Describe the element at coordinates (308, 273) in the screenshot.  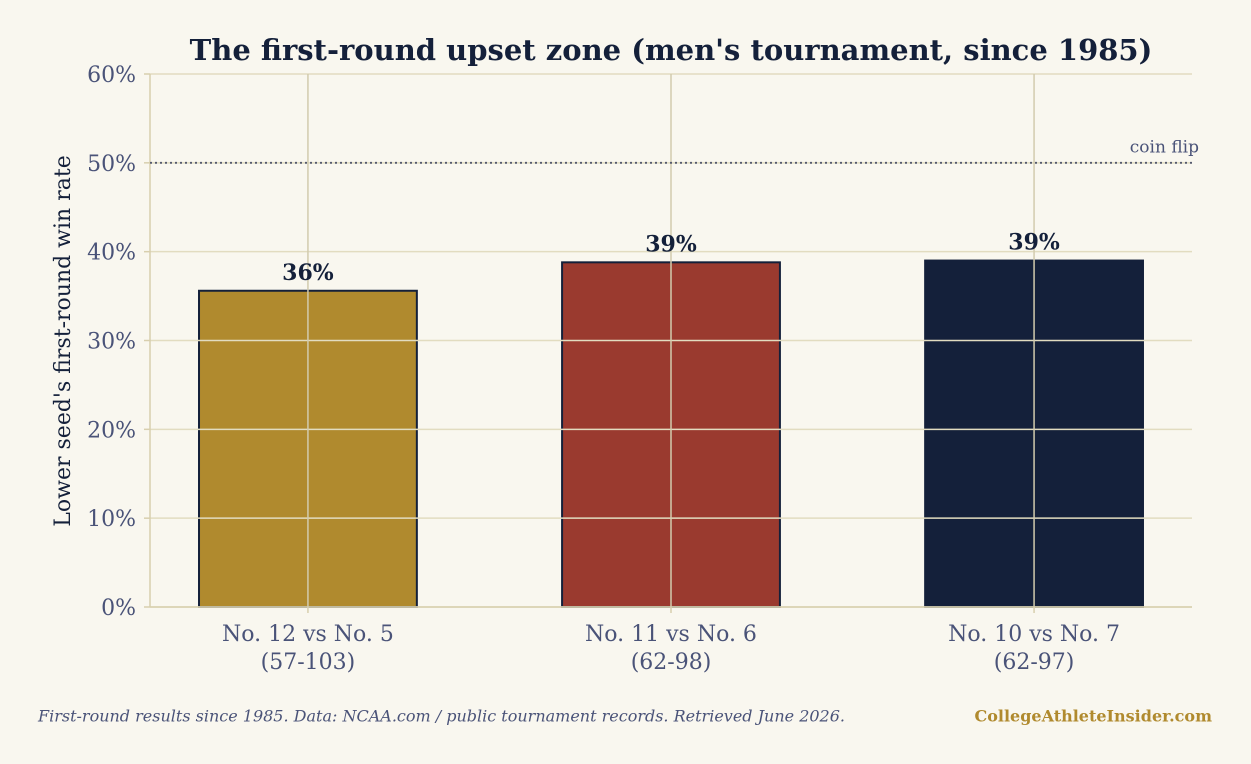
I see `value-label: 36%` at that location.